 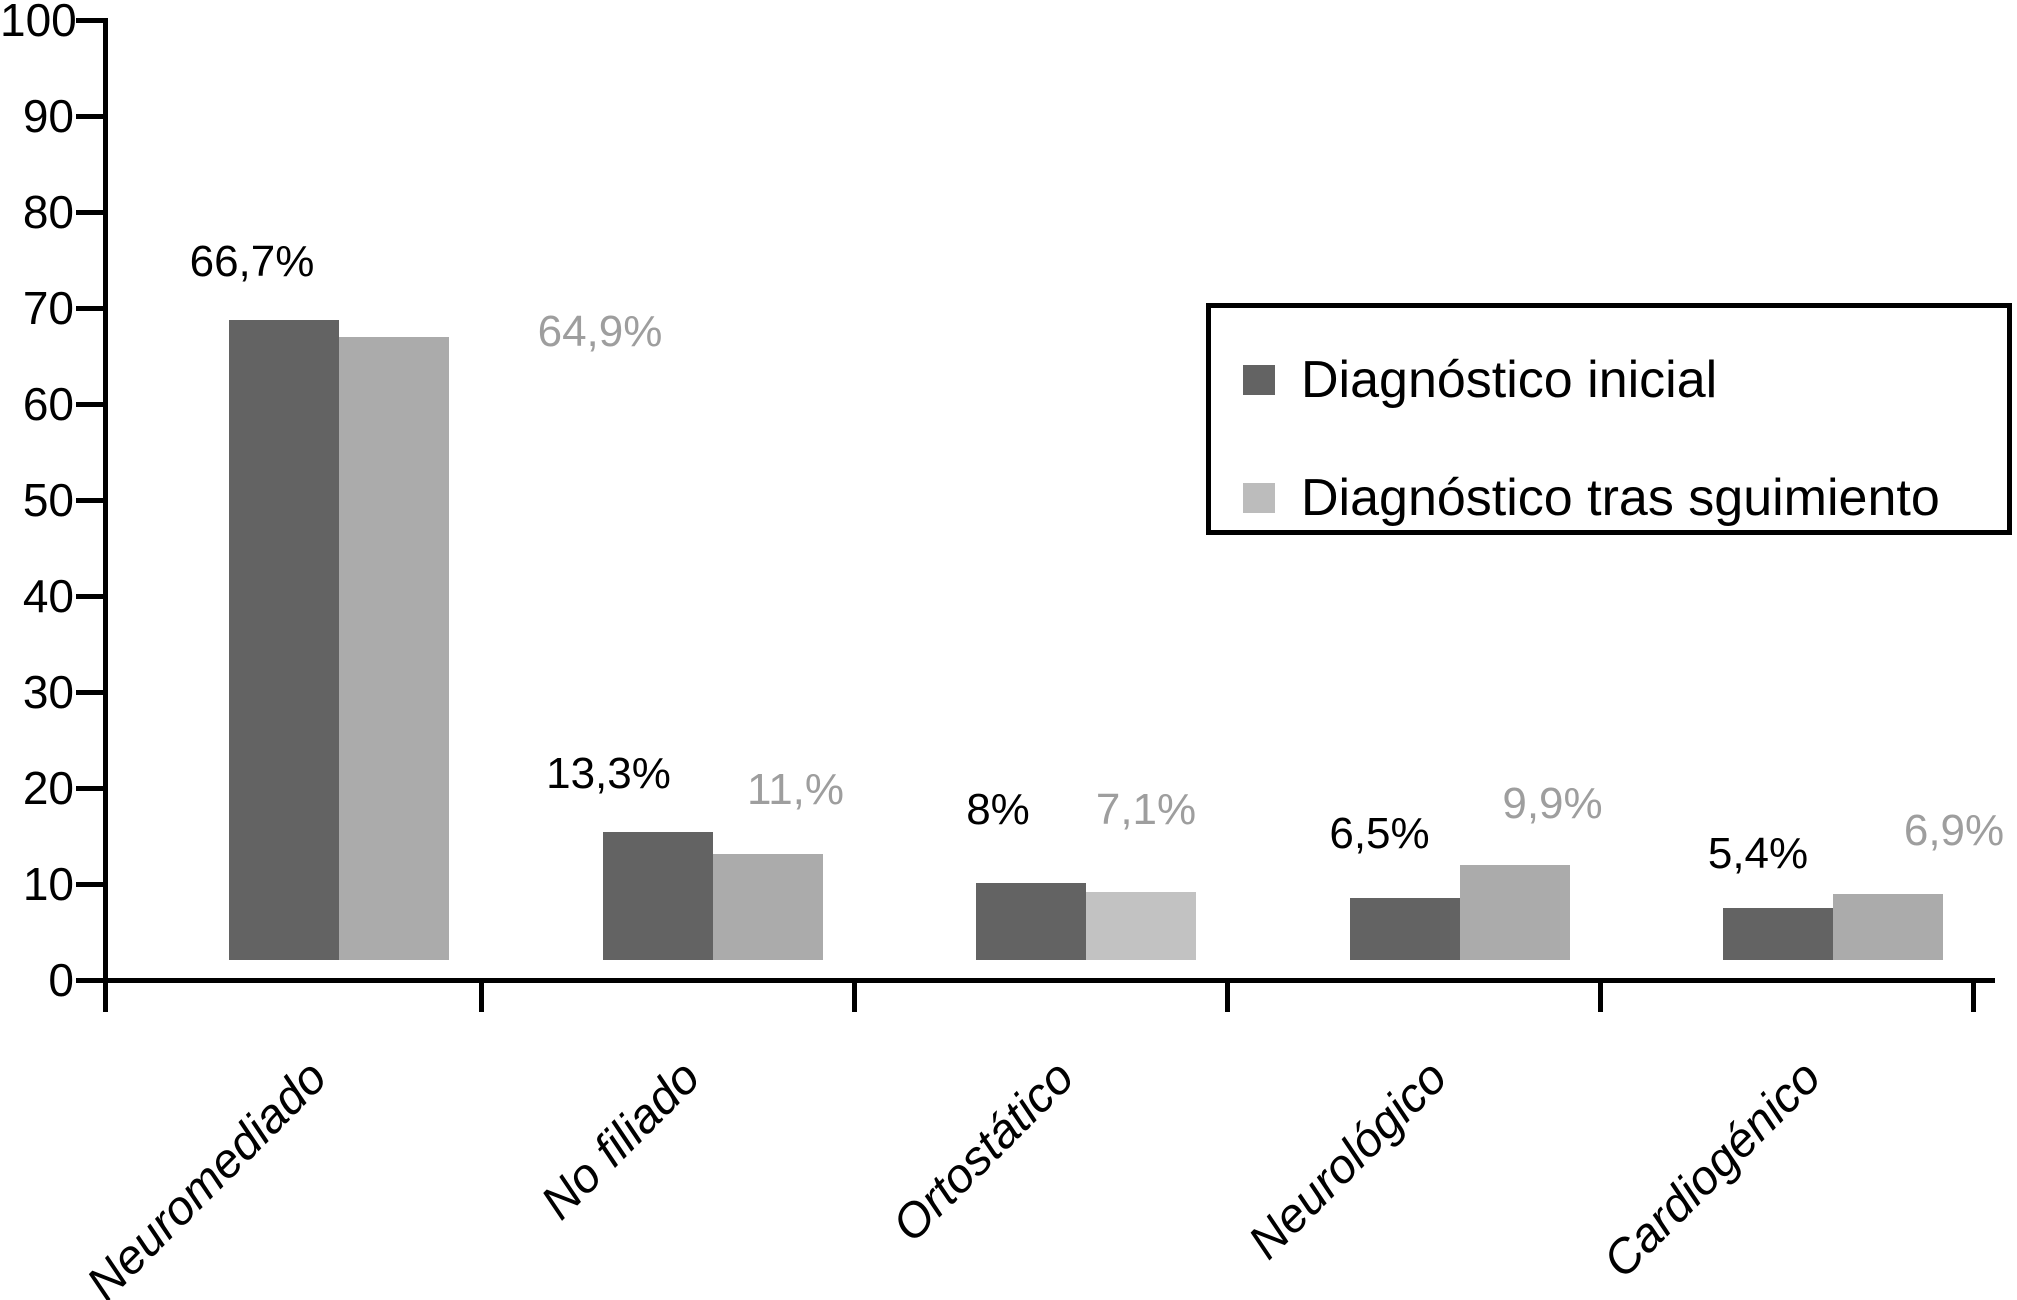 What do you see at coordinates (105, 515) in the screenshot?
I see `y-axis` at bounding box center [105, 515].